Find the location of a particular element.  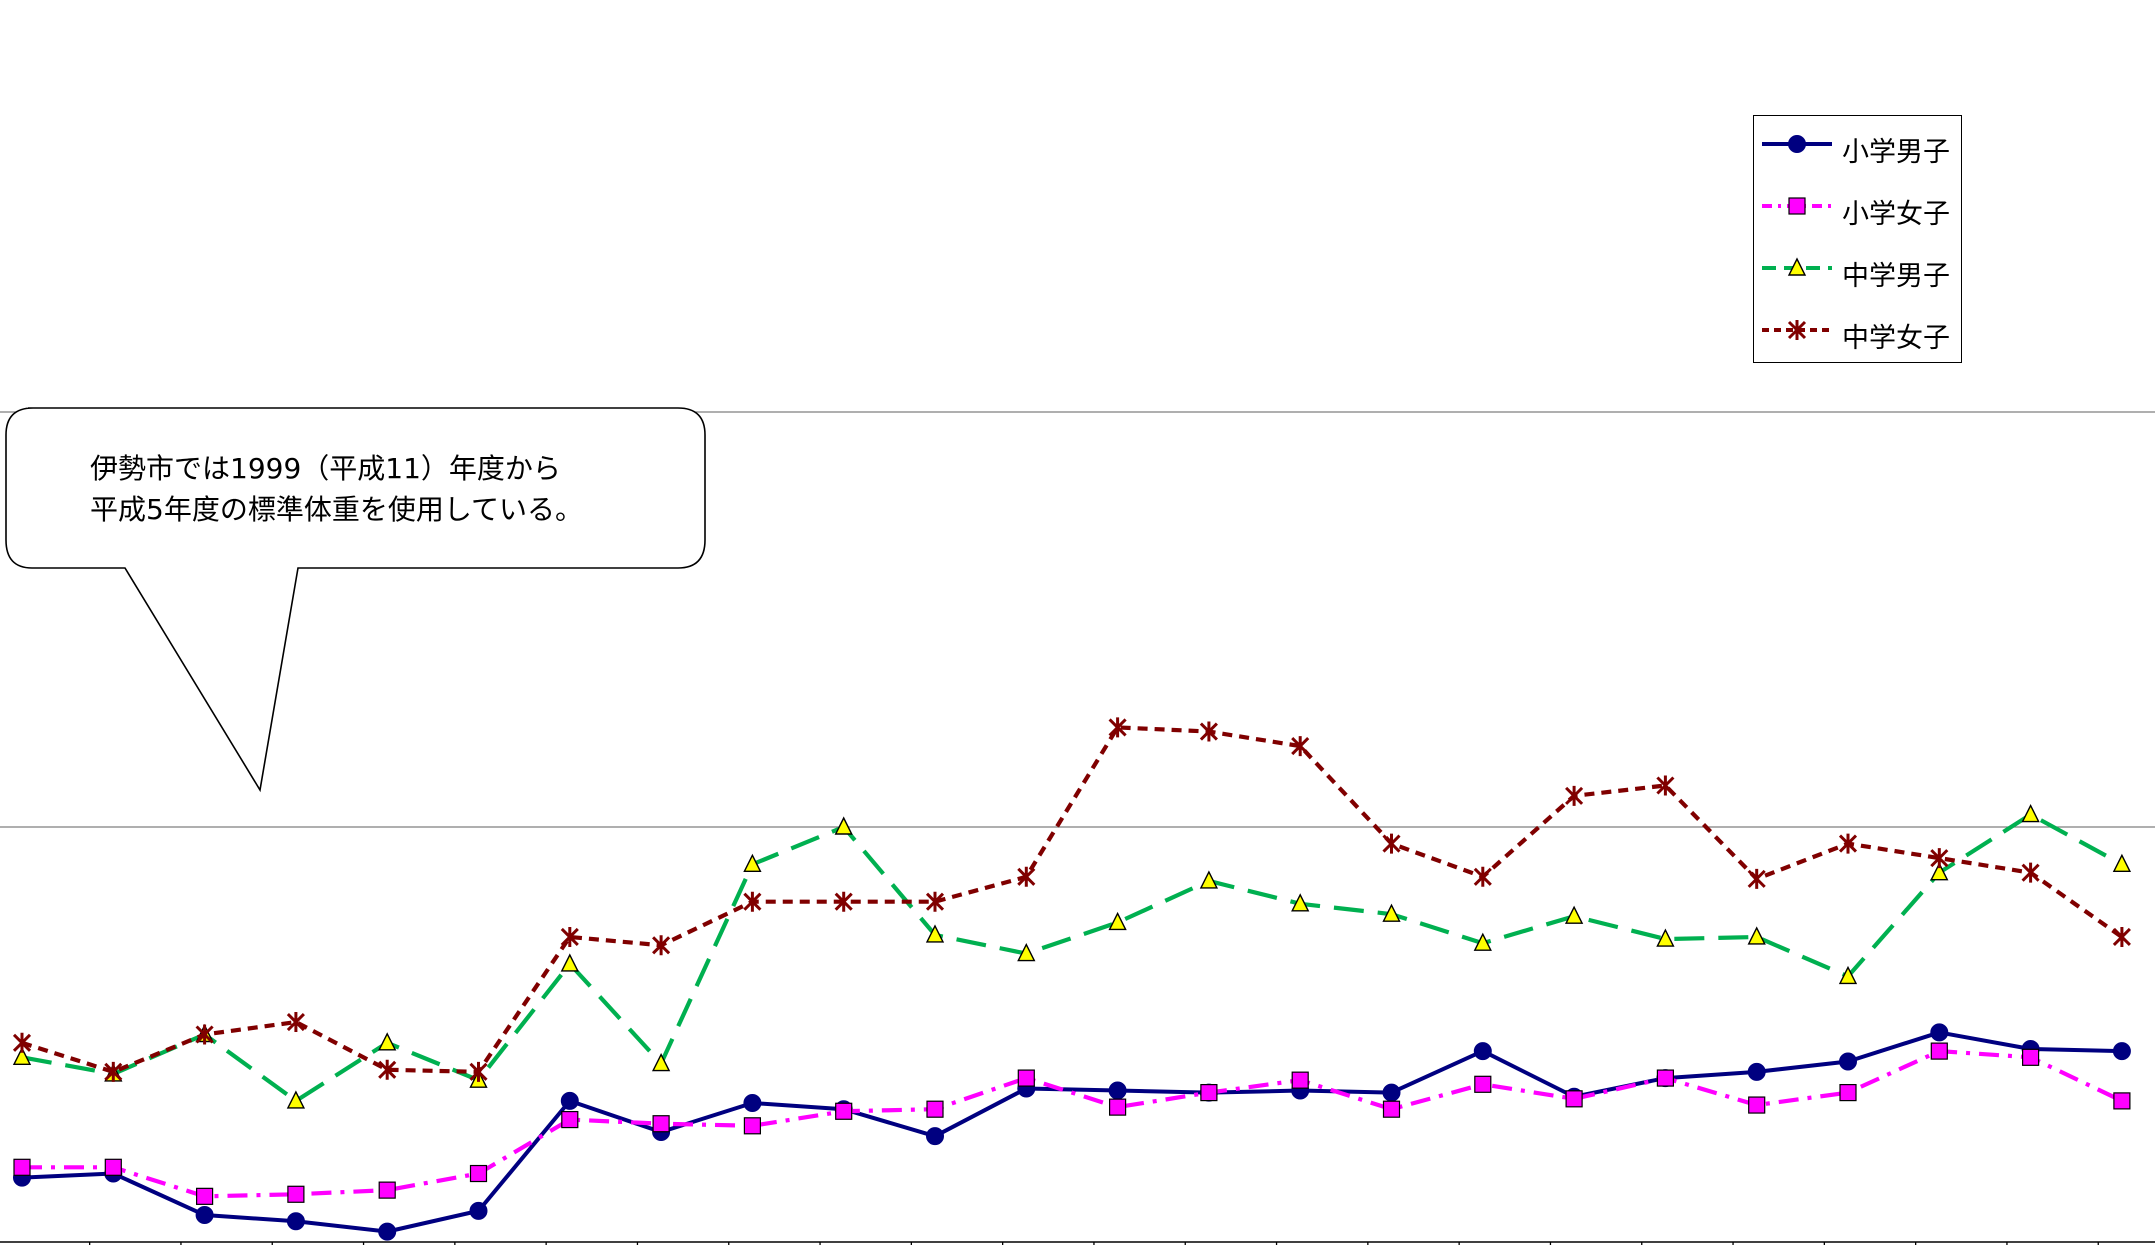

legend-label: 小学女子 is located at coordinates (1896, 214).